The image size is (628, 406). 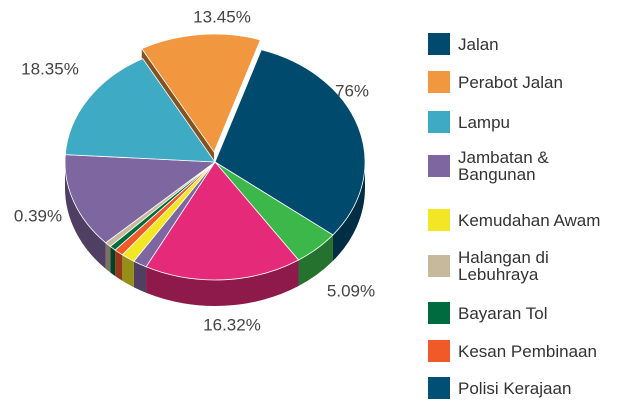 I want to click on legend-item: Perabot Jalan, so click(x=528, y=82).